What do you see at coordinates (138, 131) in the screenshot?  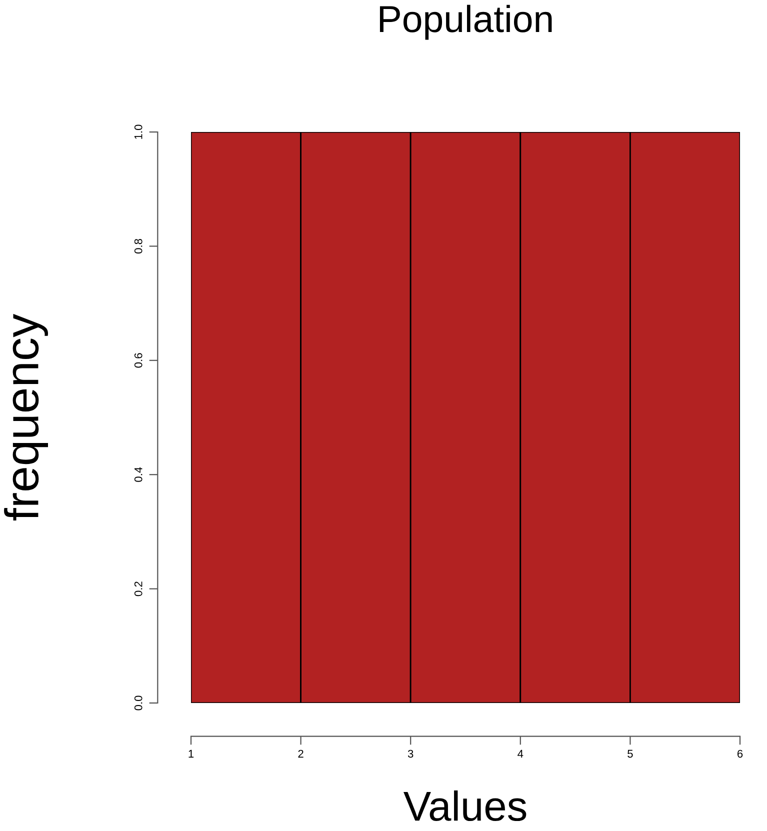 I see `y-tick-label: 1.0` at bounding box center [138, 131].